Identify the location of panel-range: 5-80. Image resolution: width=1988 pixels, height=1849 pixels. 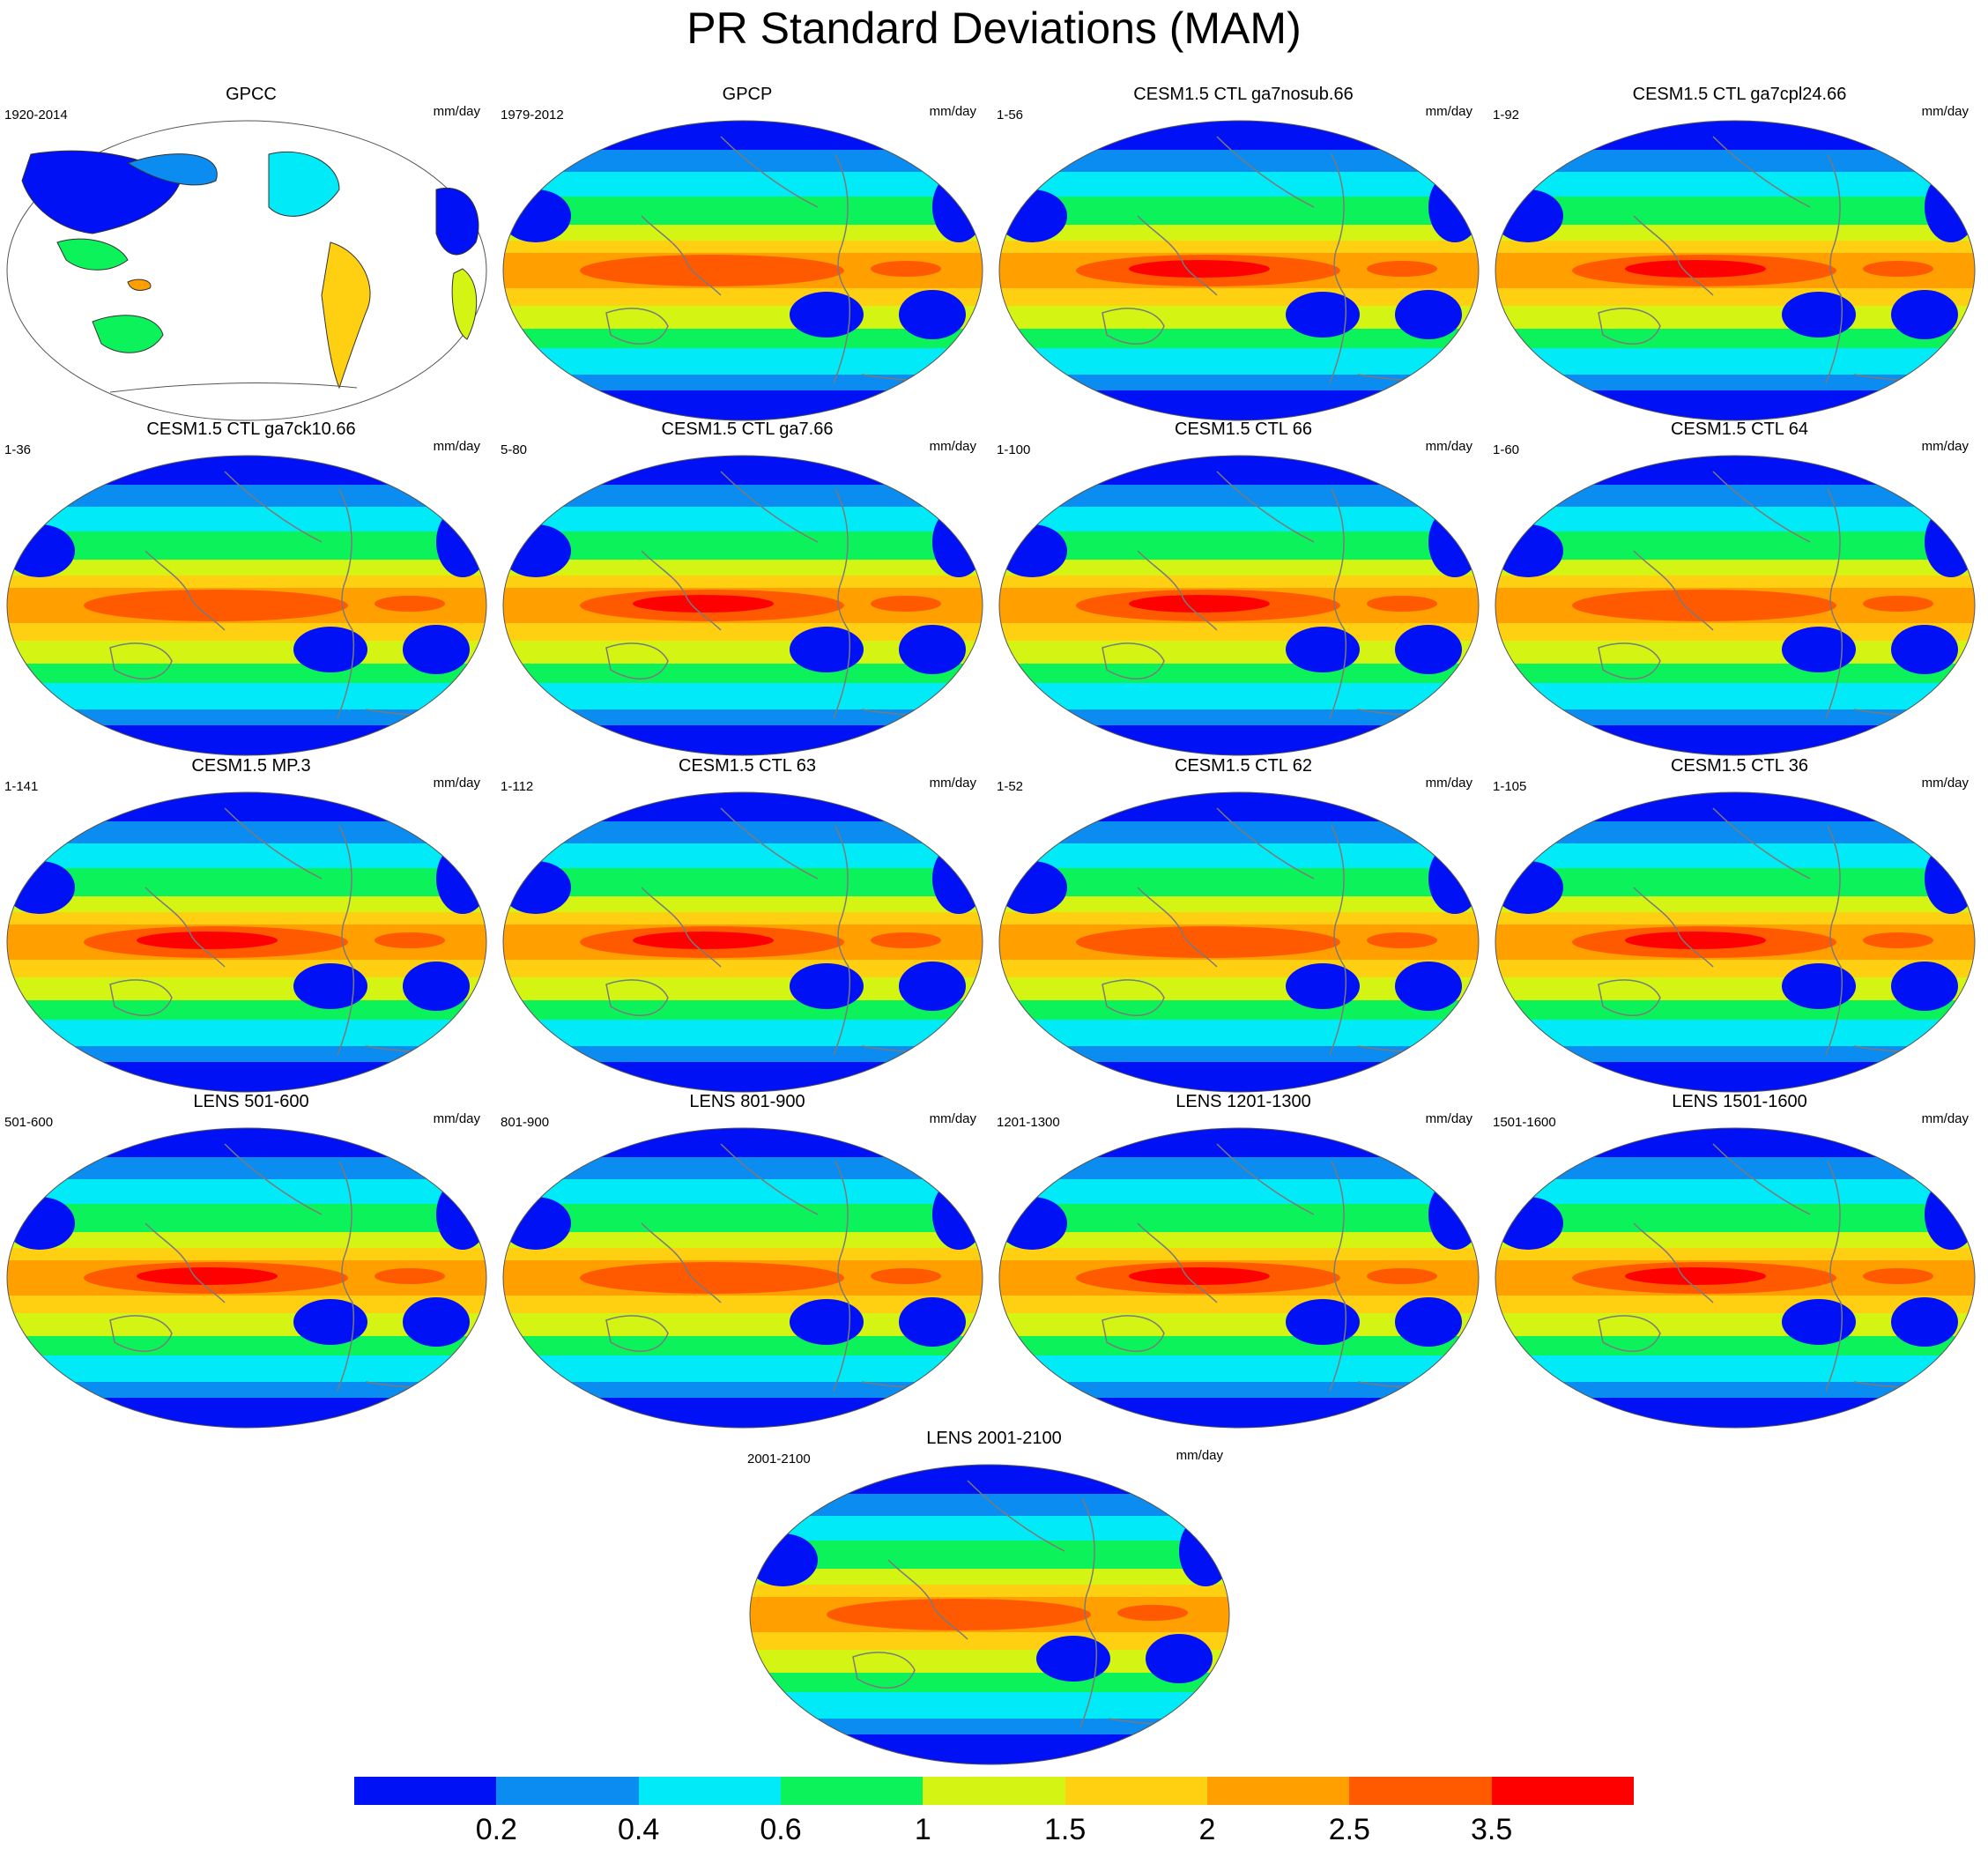
(514, 449).